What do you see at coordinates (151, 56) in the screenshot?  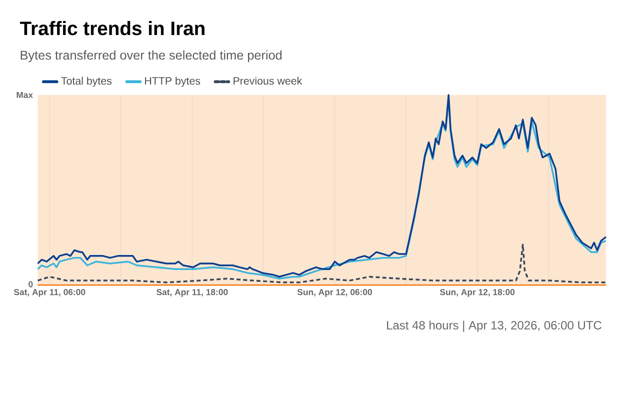 I see `chart-subtitle: Bytes transferred over the selected time period` at bounding box center [151, 56].